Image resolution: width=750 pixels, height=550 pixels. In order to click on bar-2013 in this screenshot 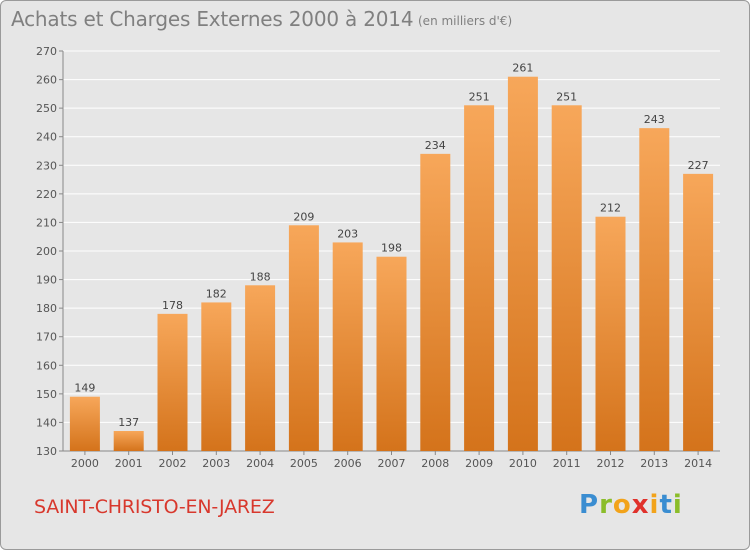, I will do `click(654, 289)`.